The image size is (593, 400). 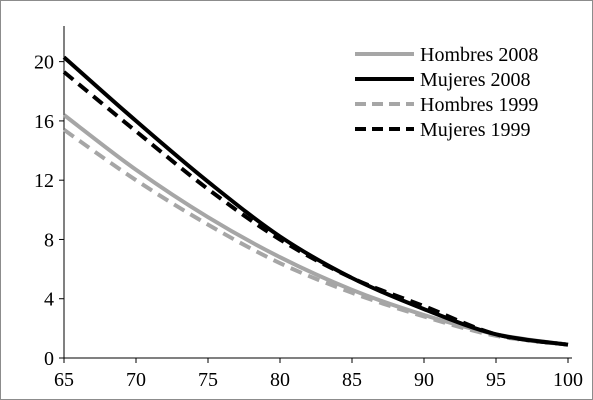 I want to click on y-tick-label: 8, so click(x=49, y=240).